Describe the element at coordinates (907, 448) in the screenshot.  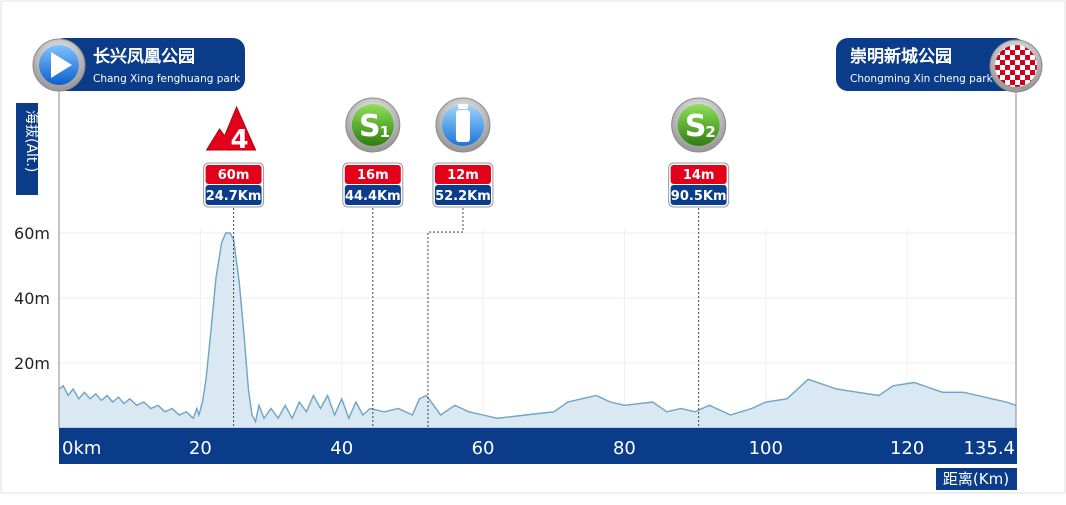
I see `x-tick-label: 120` at that location.